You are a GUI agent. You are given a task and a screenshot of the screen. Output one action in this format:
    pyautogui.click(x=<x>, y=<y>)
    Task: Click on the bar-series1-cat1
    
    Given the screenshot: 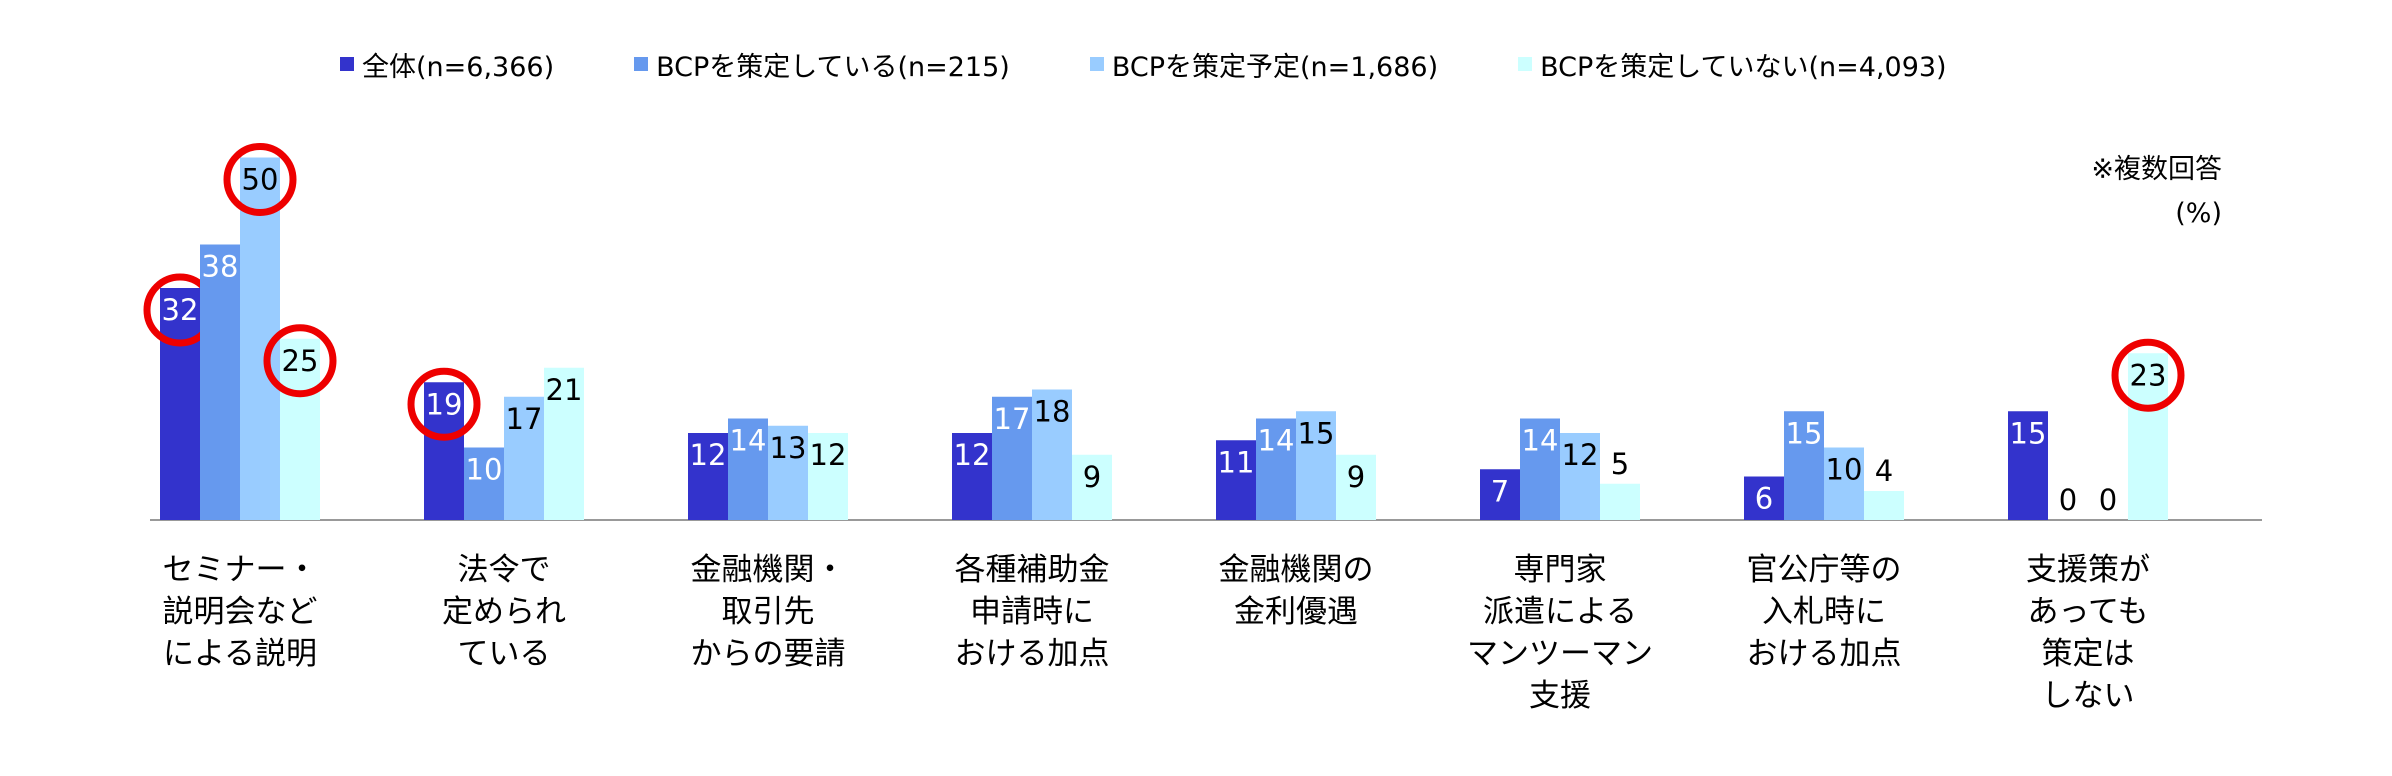 What is the action you would take?
    pyautogui.click(x=484, y=483)
    